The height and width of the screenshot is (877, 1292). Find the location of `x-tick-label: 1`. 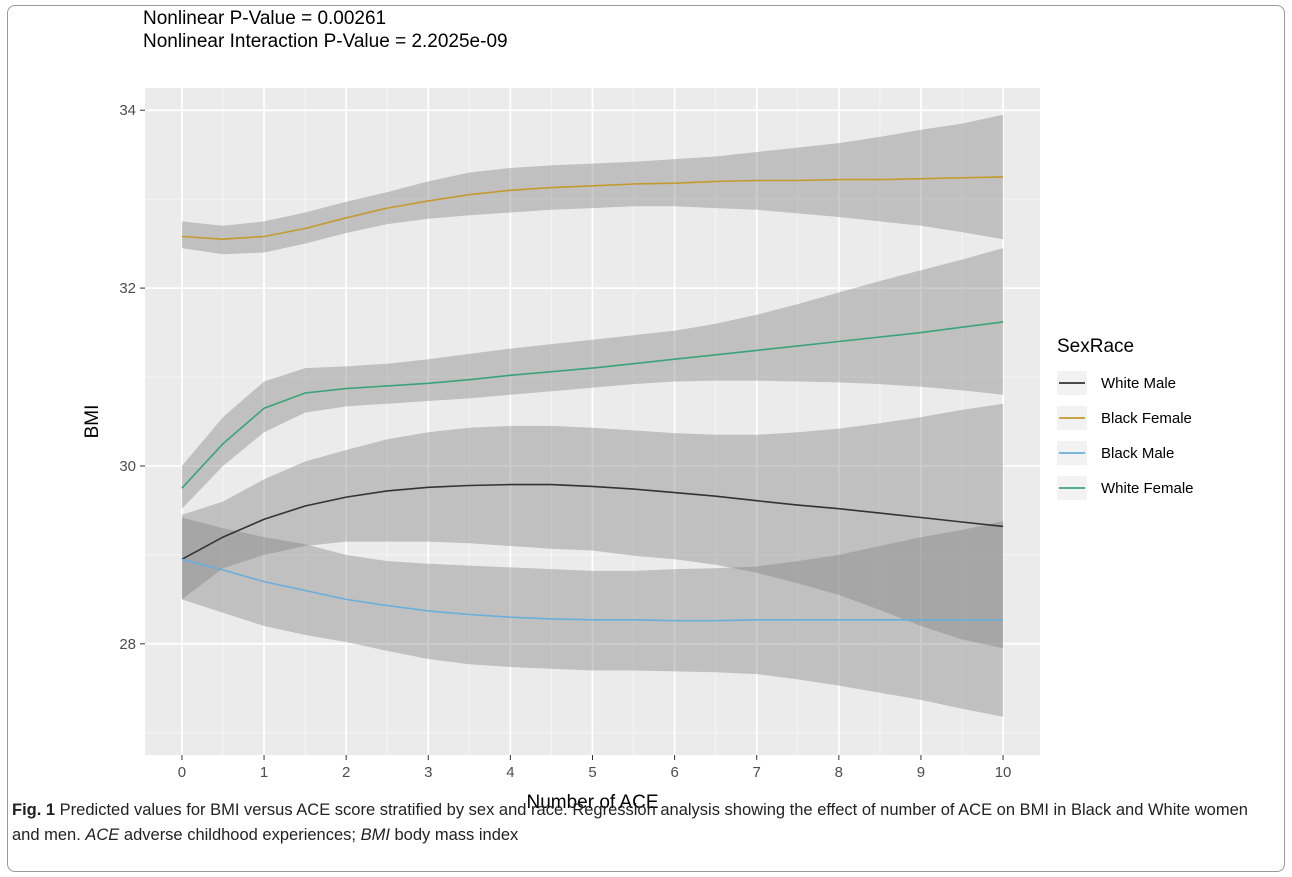

x-tick-label: 1 is located at coordinates (264, 772).